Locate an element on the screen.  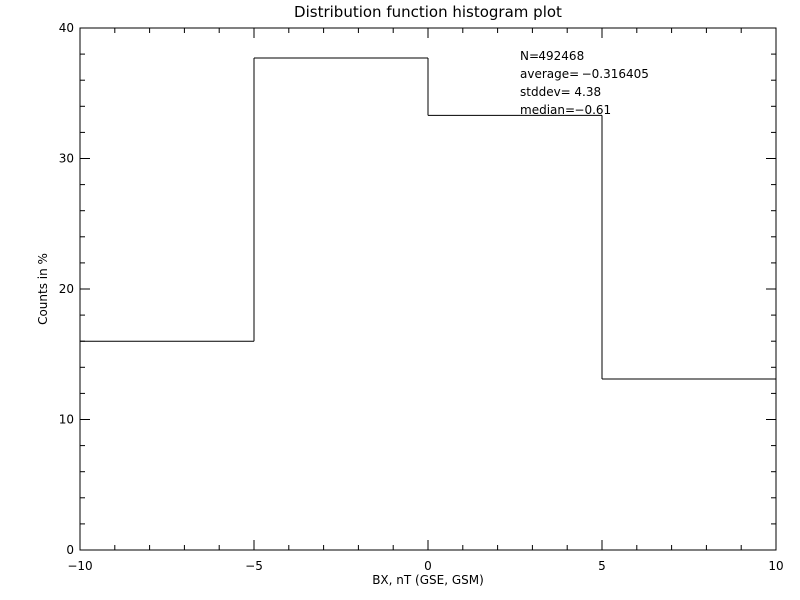
stats-value: 492468 is located at coordinates (561, 56).